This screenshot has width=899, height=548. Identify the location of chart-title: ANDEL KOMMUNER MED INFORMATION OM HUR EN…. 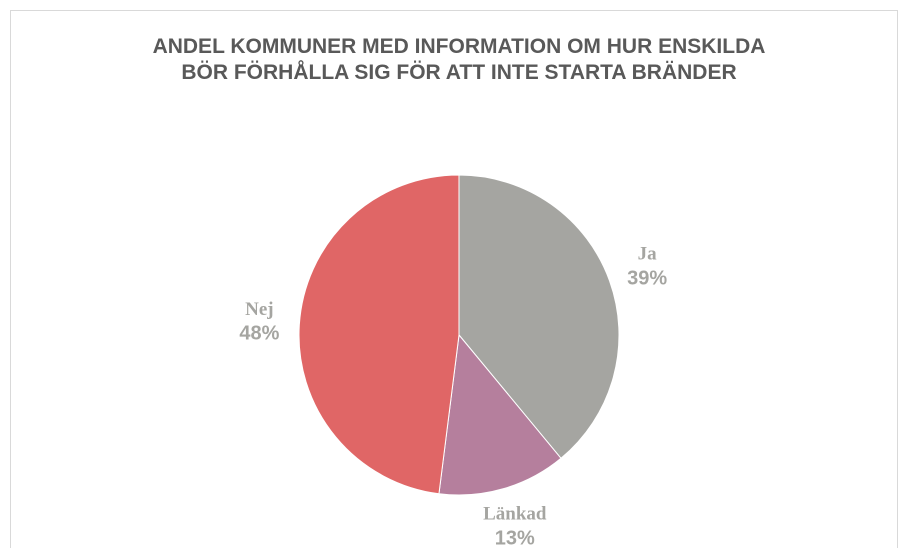
(459, 59).